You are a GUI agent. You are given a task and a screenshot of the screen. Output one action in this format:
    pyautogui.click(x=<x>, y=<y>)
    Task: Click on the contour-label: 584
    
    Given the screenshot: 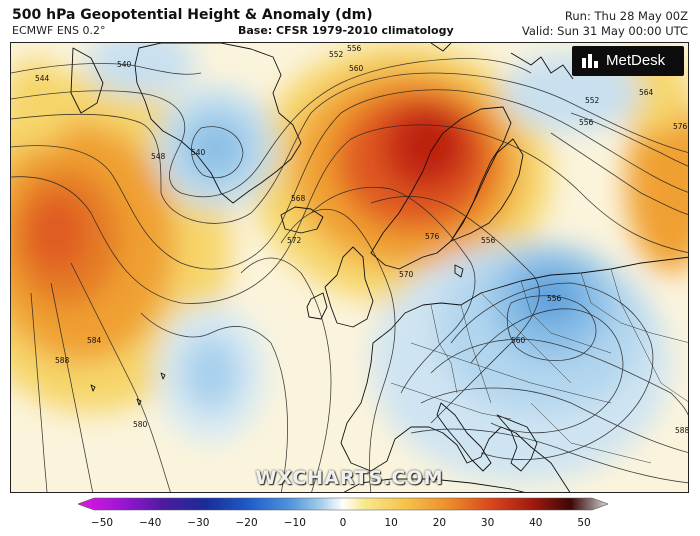 What is the action you would take?
    pyautogui.click(x=94, y=340)
    